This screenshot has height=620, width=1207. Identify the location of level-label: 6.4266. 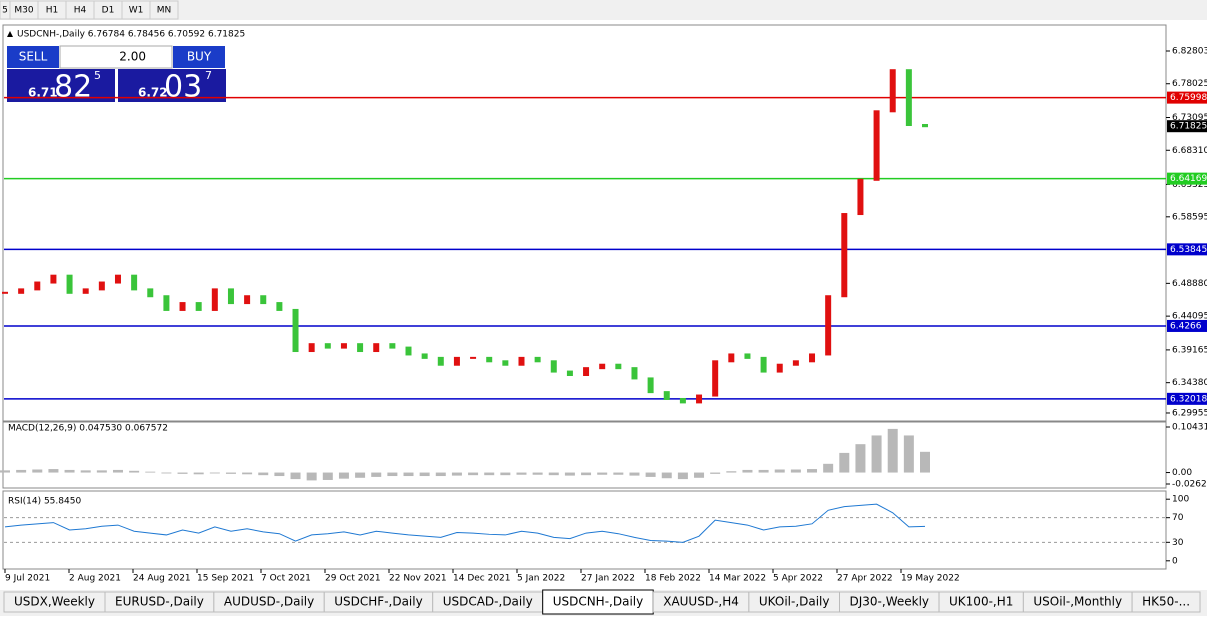
(1186, 326).